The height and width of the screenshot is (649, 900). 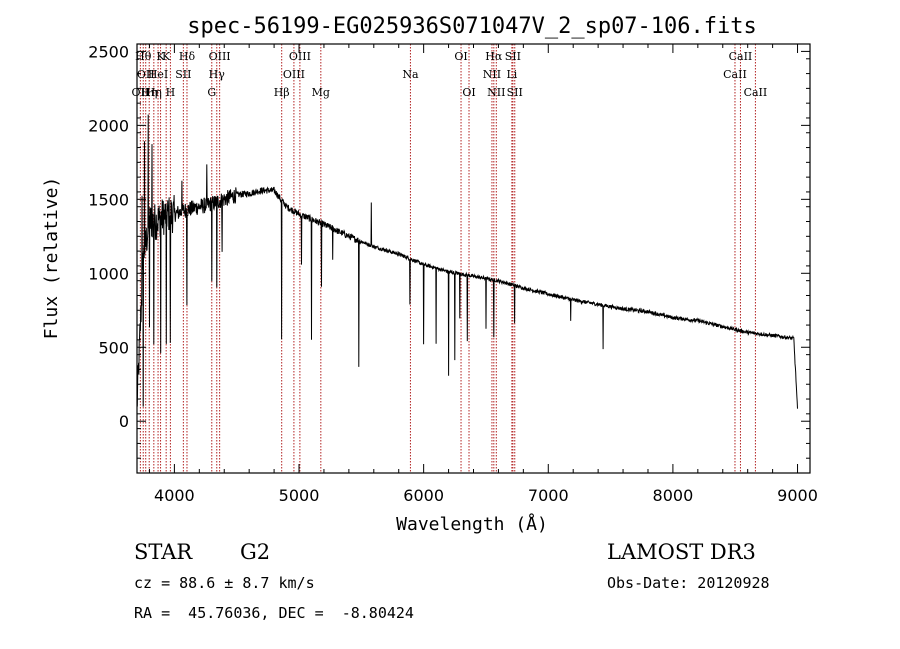 What do you see at coordinates (211, 92) in the screenshot?
I see `reference-line-label: G` at bounding box center [211, 92].